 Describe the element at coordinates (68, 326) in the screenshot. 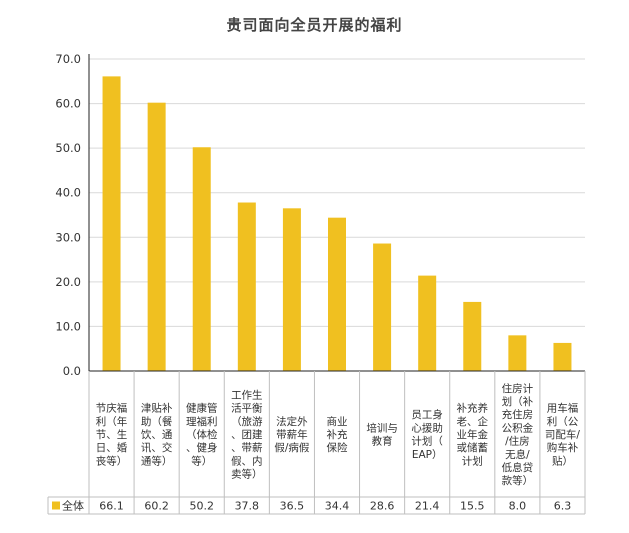

I see `y-tick-label: 10.0` at that location.